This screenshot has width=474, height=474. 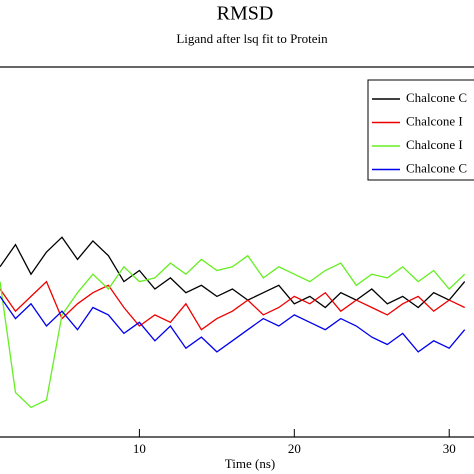 What do you see at coordinates (245, 14) in the screenshot?
I see `chart-title: RMSD` at bounding box center [245, 14].